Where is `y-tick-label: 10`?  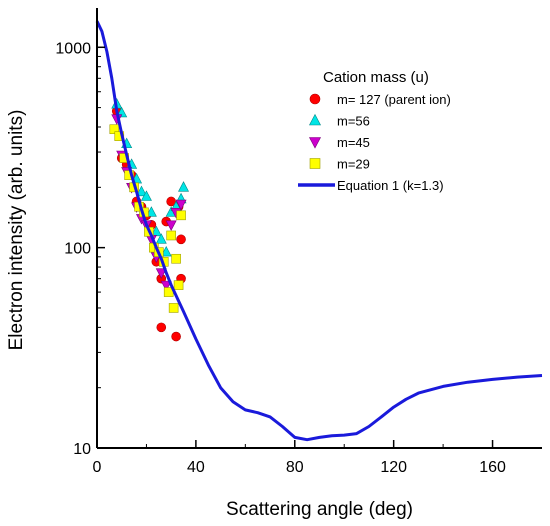
y-tick-label: 10 is located at coordinates (82, 449).